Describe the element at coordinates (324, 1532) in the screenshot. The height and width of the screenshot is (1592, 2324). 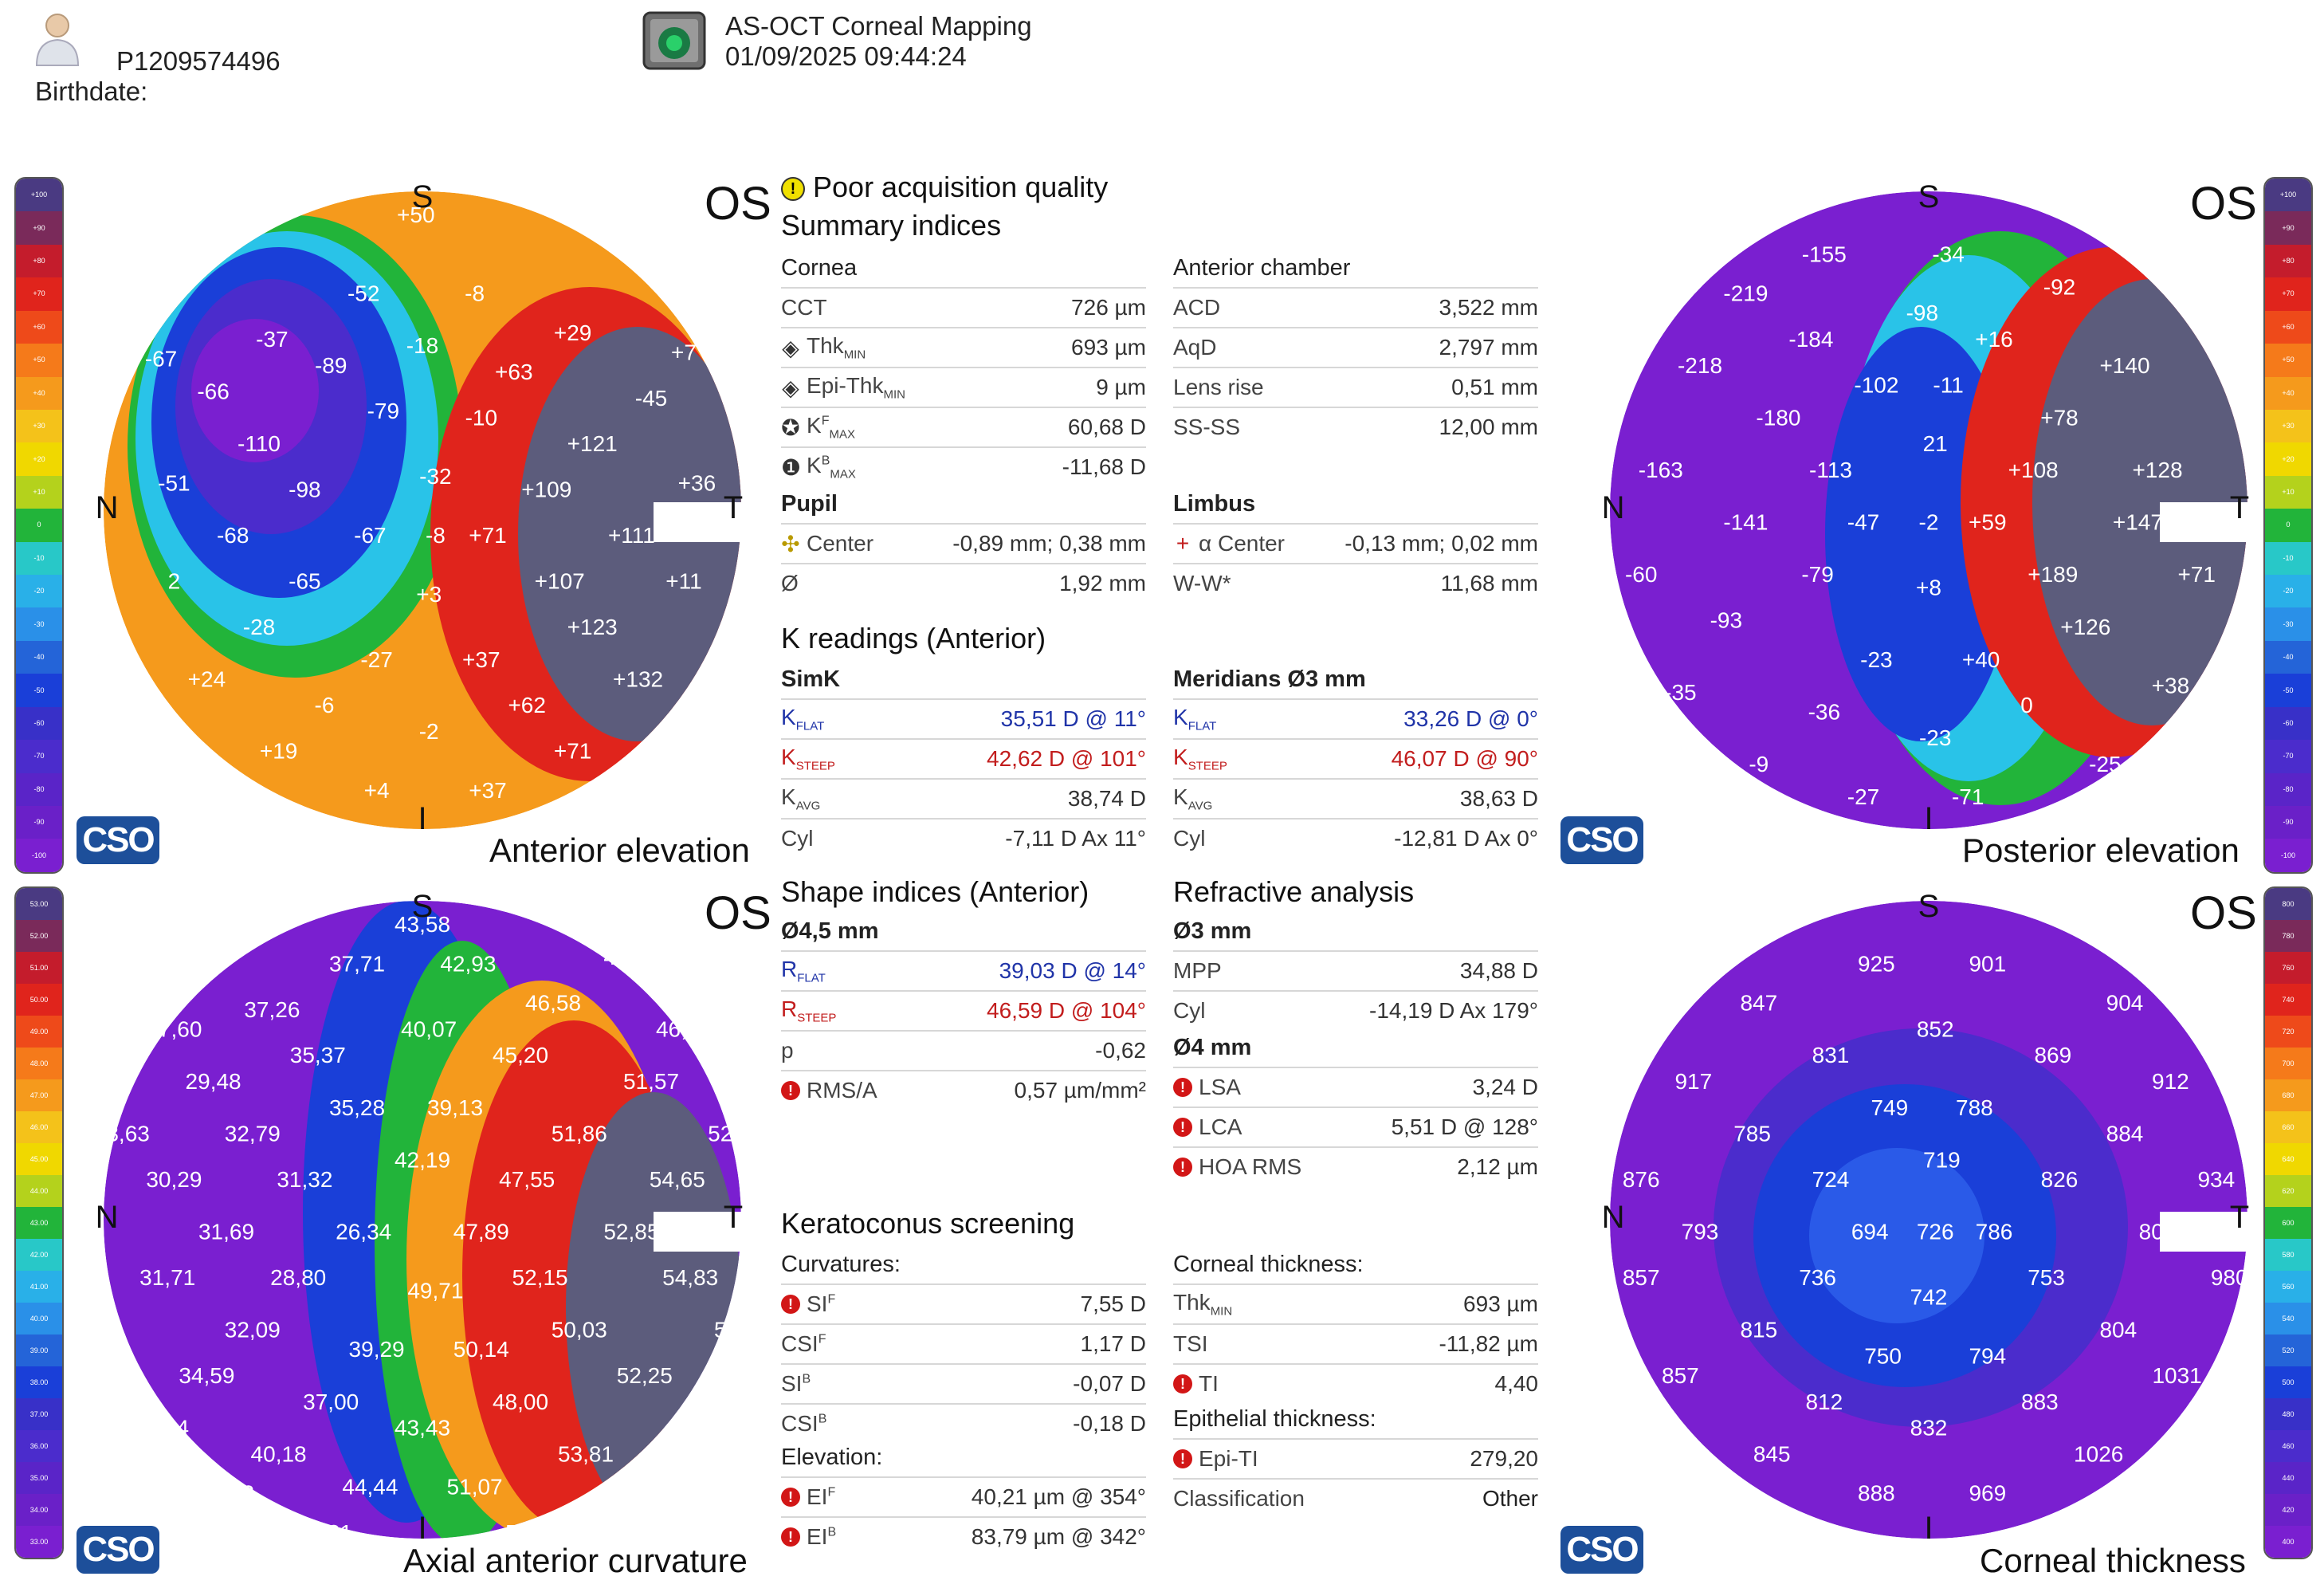
I see `map-value: 41,31` at that location.